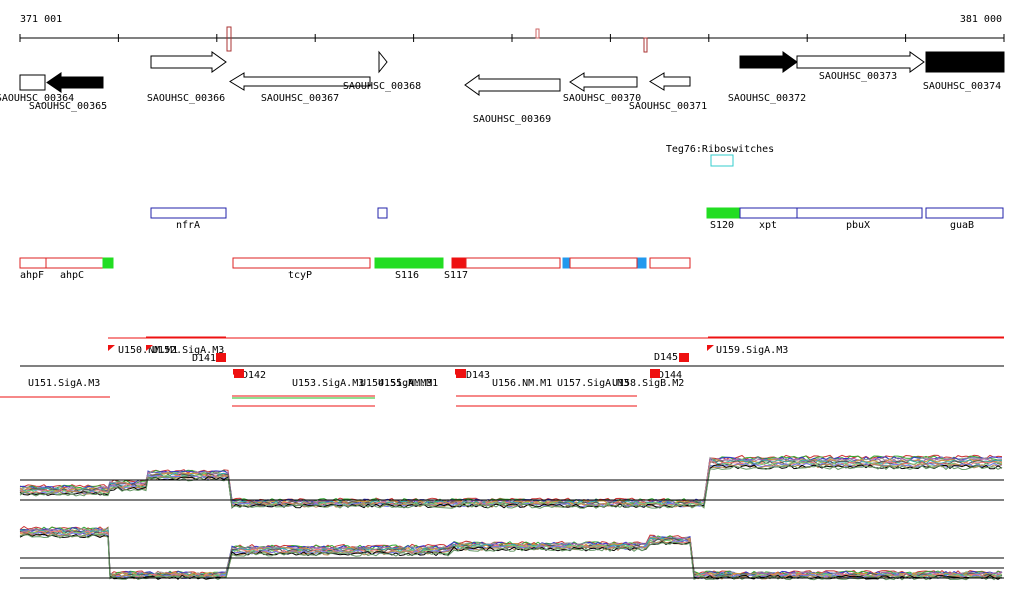 Image resolution: width=1024 pixels, height=611 pixels. Describe the element at coordinates (522, 383) in the screenshot. I see `promoter-label: U156.NM.M1` at that location.